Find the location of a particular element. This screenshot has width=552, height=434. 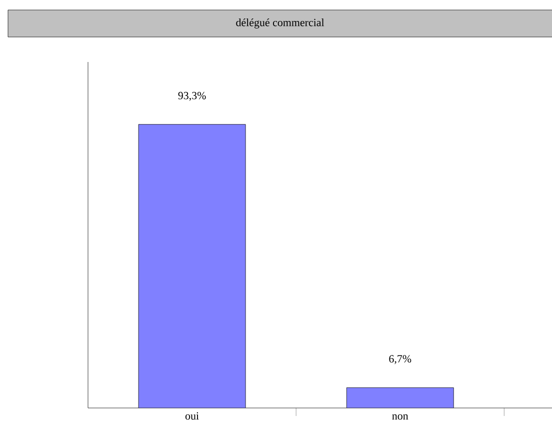

data-label: 6,7% is located at coordinates (400, 359).